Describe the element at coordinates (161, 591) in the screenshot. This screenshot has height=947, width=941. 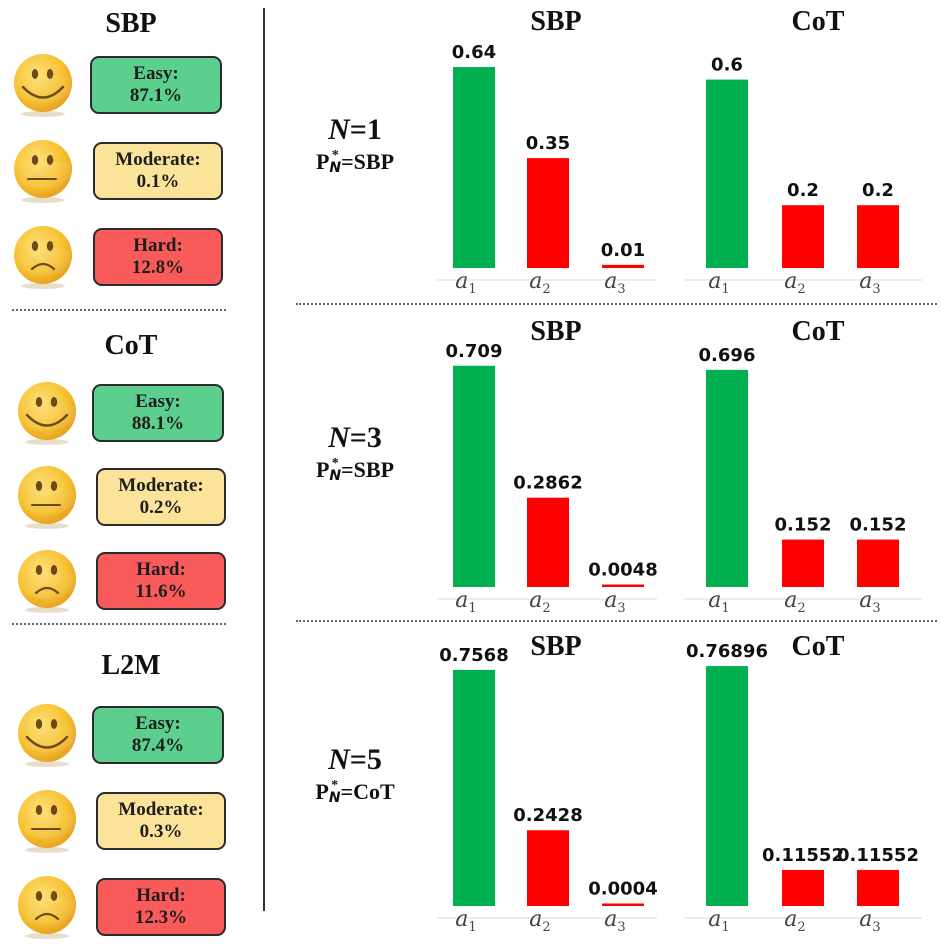
I see `difficulty-percent: 11.6%` at that location.